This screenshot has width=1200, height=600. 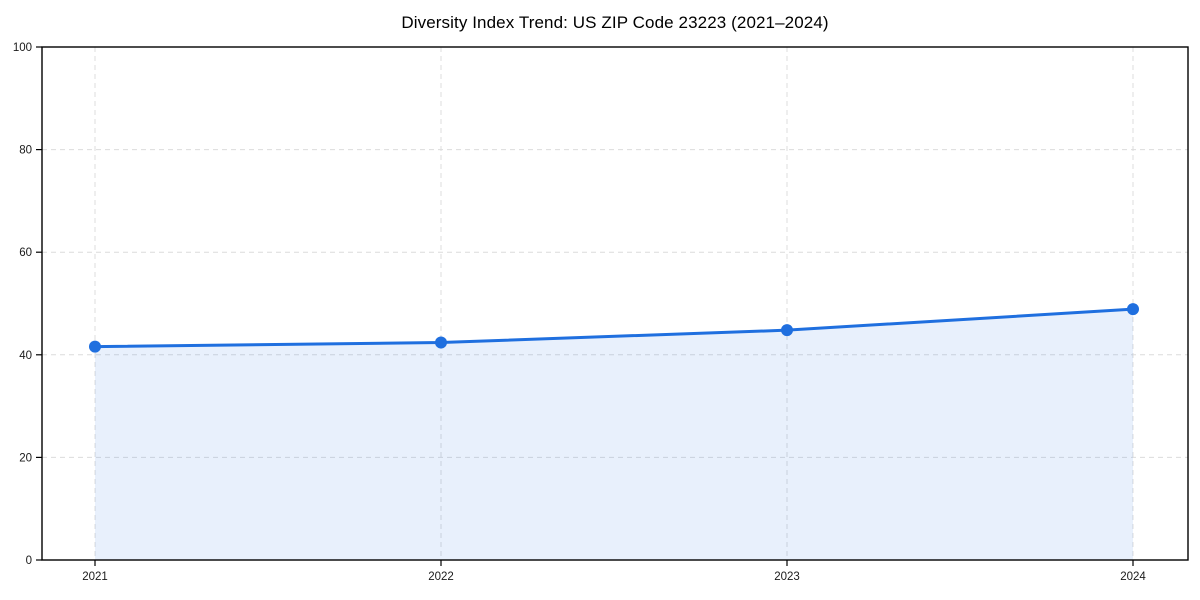 I want to click on y-tick-label: 20, so click(x=25, y=458).